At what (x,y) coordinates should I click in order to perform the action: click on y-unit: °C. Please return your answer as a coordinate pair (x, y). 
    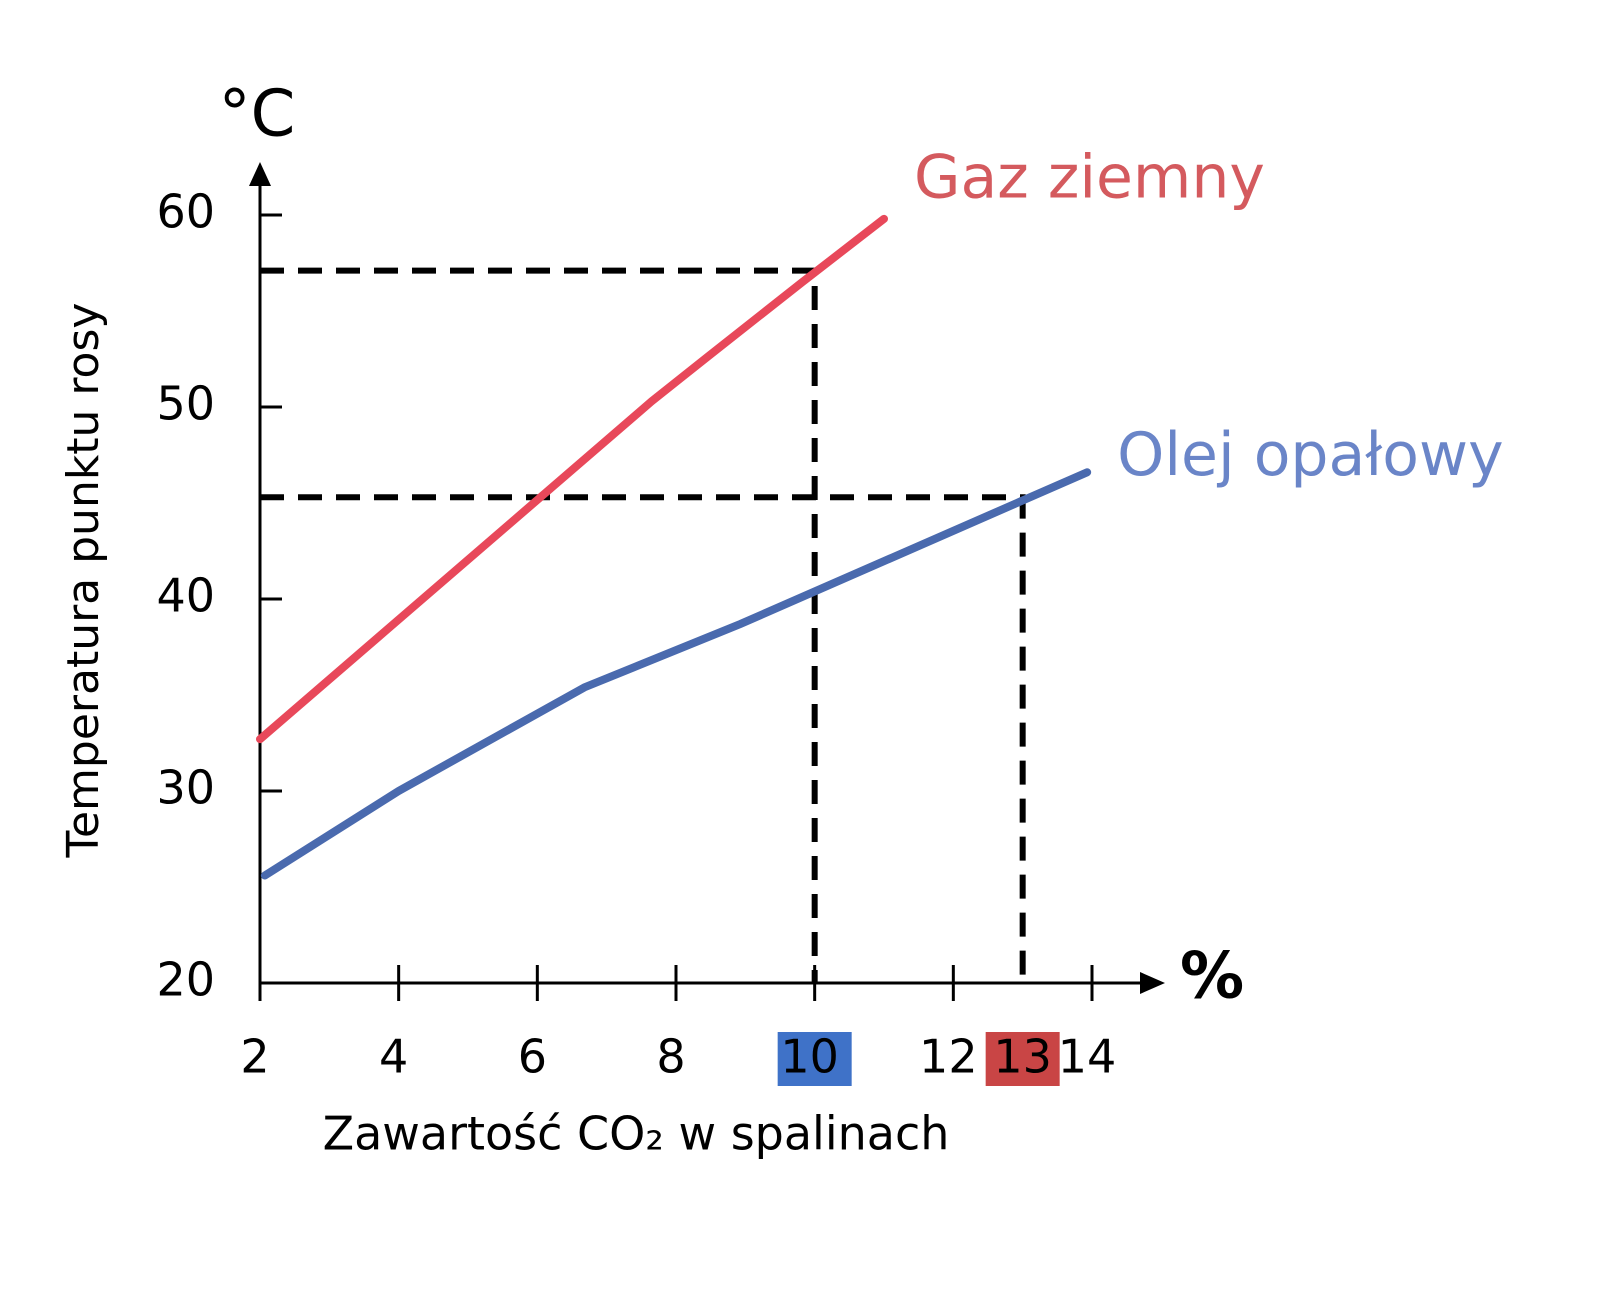
    Looking at the image, I should click on (257, 115).